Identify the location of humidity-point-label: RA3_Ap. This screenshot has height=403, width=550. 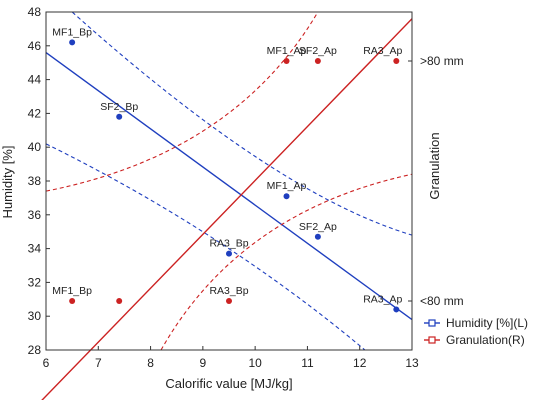
(382, 299).